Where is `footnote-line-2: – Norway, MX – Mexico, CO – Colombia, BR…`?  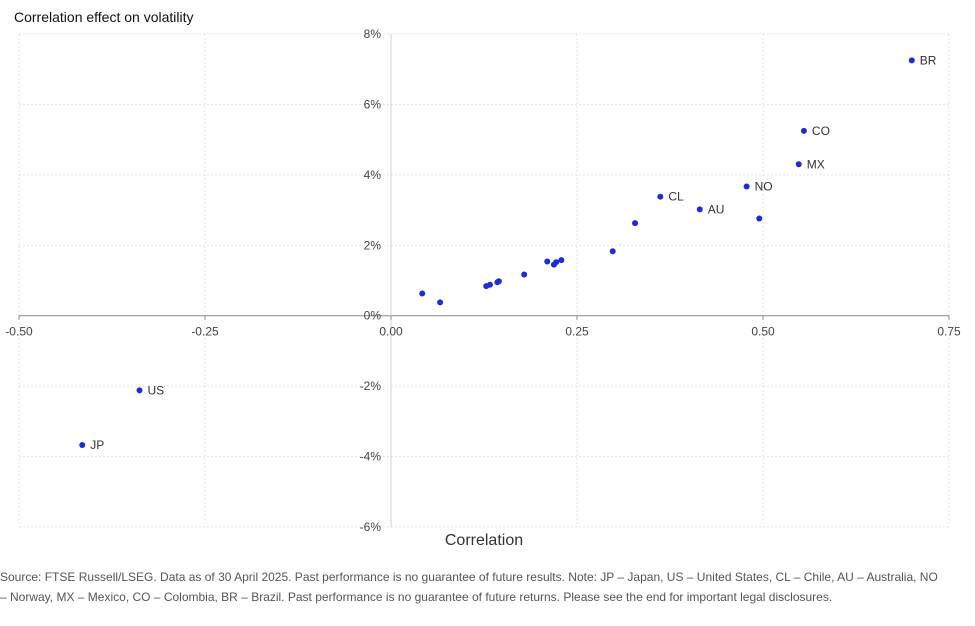 footnote-line-2: – Norway, MX – Mexico, CO – Colombia, BR… is located at coordinates (416, 597).